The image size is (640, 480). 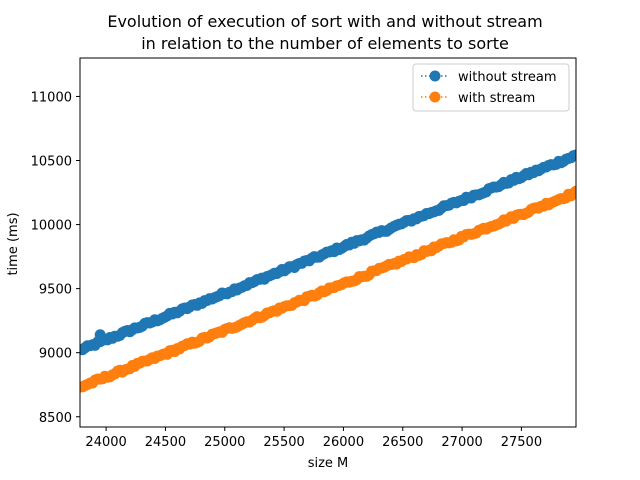 What do you see at coordinates (343, 442) in the screenshot?
I see `x-tick-label: 26000` at bounding box center [343, 442].